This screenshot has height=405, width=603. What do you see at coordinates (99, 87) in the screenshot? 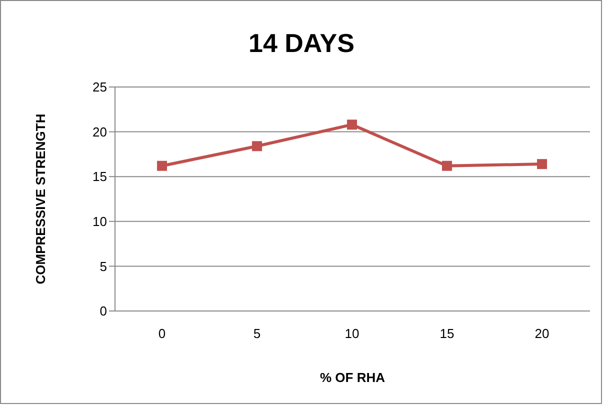
I see `y-tick-label: 25` at bounding box center [99, 87].